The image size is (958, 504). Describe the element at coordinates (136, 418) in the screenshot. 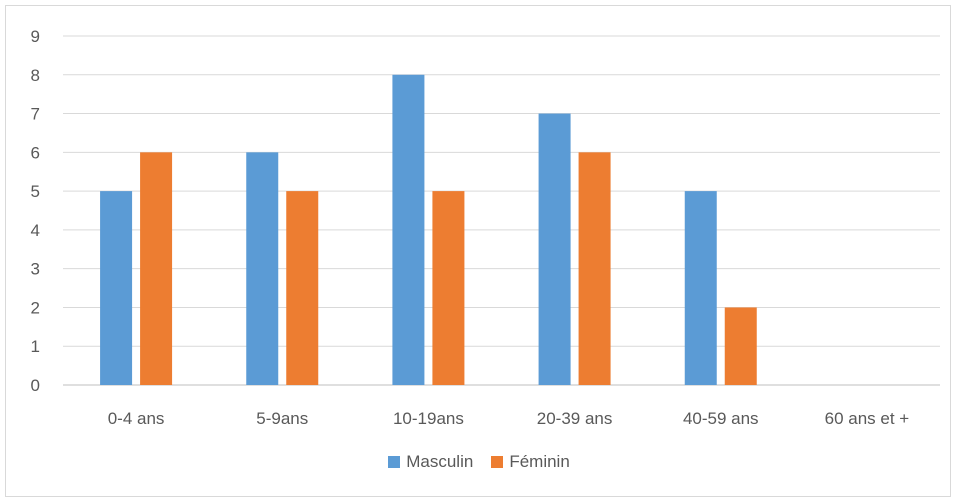

I see `x-tick-label: 0-4 ans` at that location.